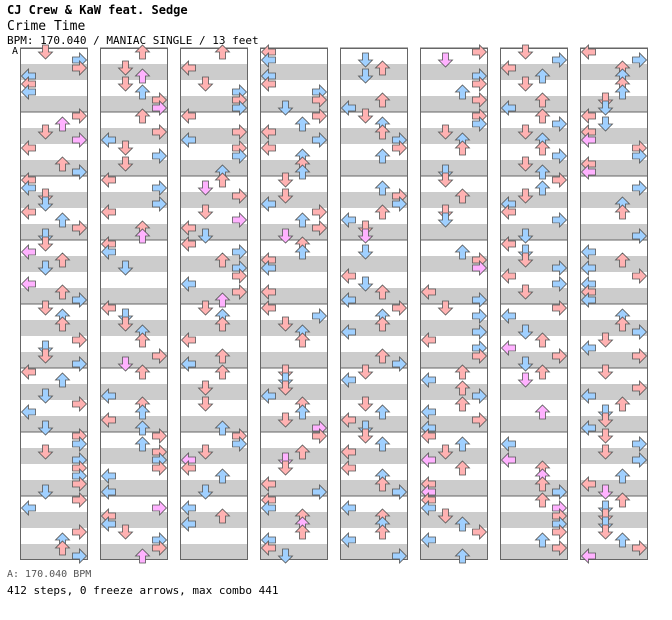 The image size is (672, 620). What do you see at coordinates (15, 51) in the screenshot?
I see `section-marker: A` at bounding box center [15, 51].